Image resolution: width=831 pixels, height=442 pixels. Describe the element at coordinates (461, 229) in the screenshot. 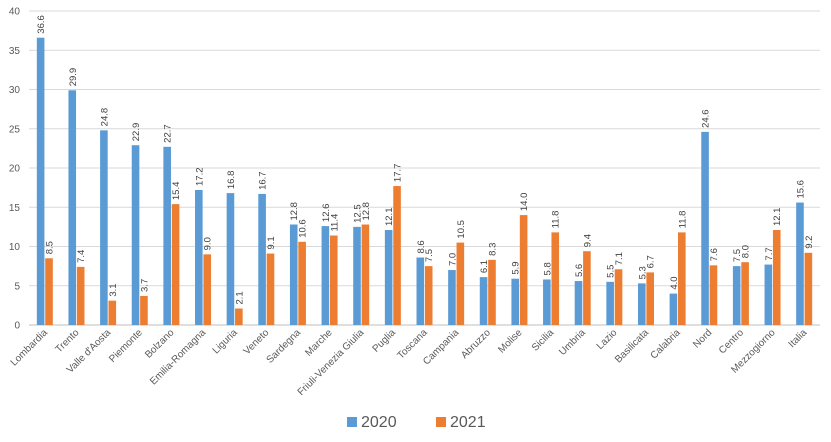

I see `data-label-2021: 10.5` at that location.